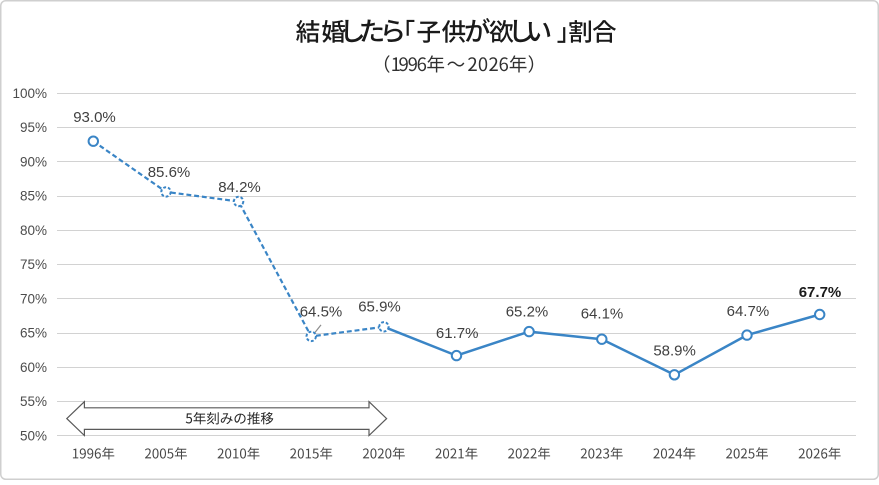 The image size is (879, 485). Describe the element at coordinates (33, 298) in the screenshot. I see `svg-text: 70%` at that location.